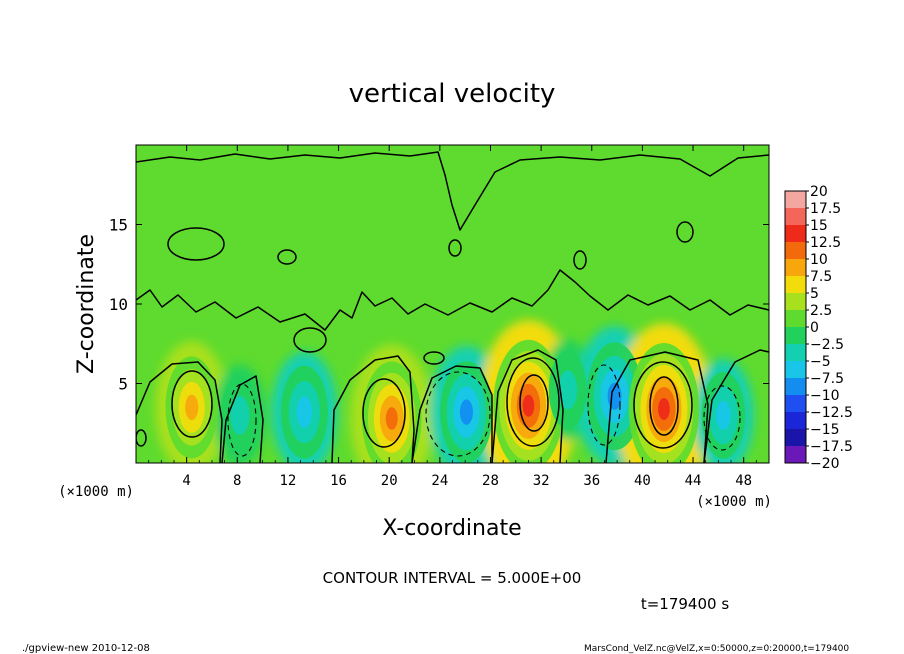 The height and width of the screenshot is (654, 904). What do you see at coordinates (118, 225) in the screenshot?
I see `y-tick-label-15: 15` at bounding box center [118, 225].